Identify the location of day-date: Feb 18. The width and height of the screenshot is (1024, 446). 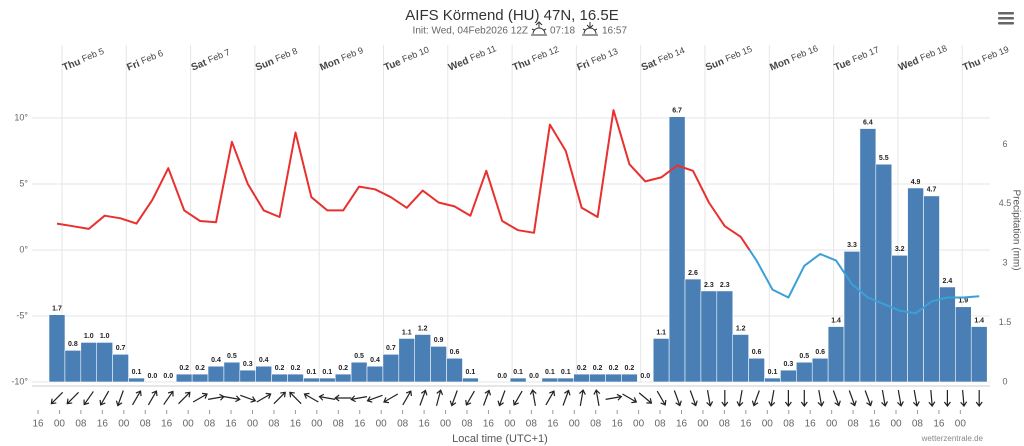
(934, 53).